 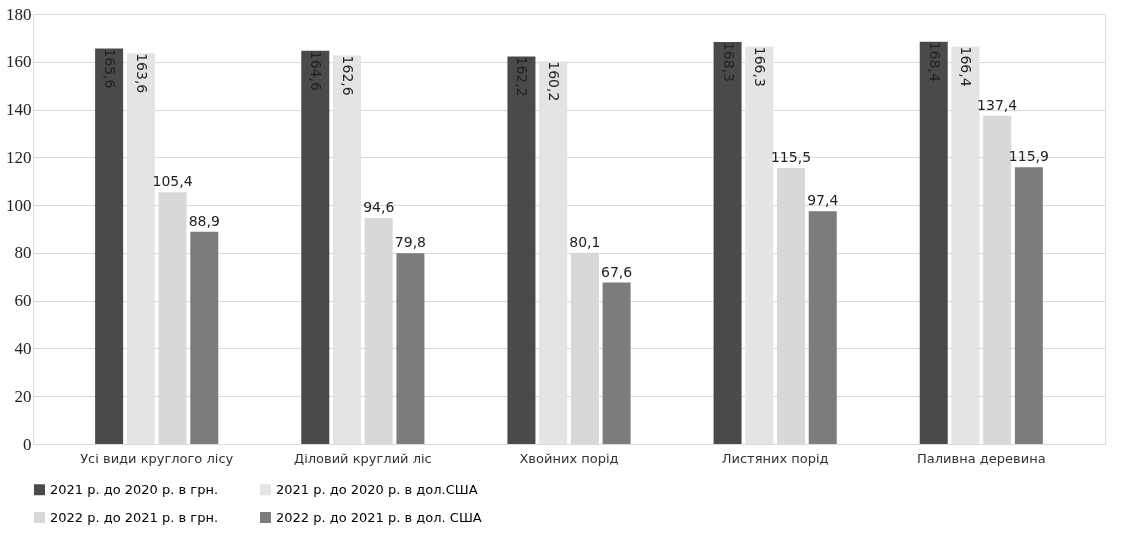 I want to click on data-label: 166,4, so click(x=966, y=66).